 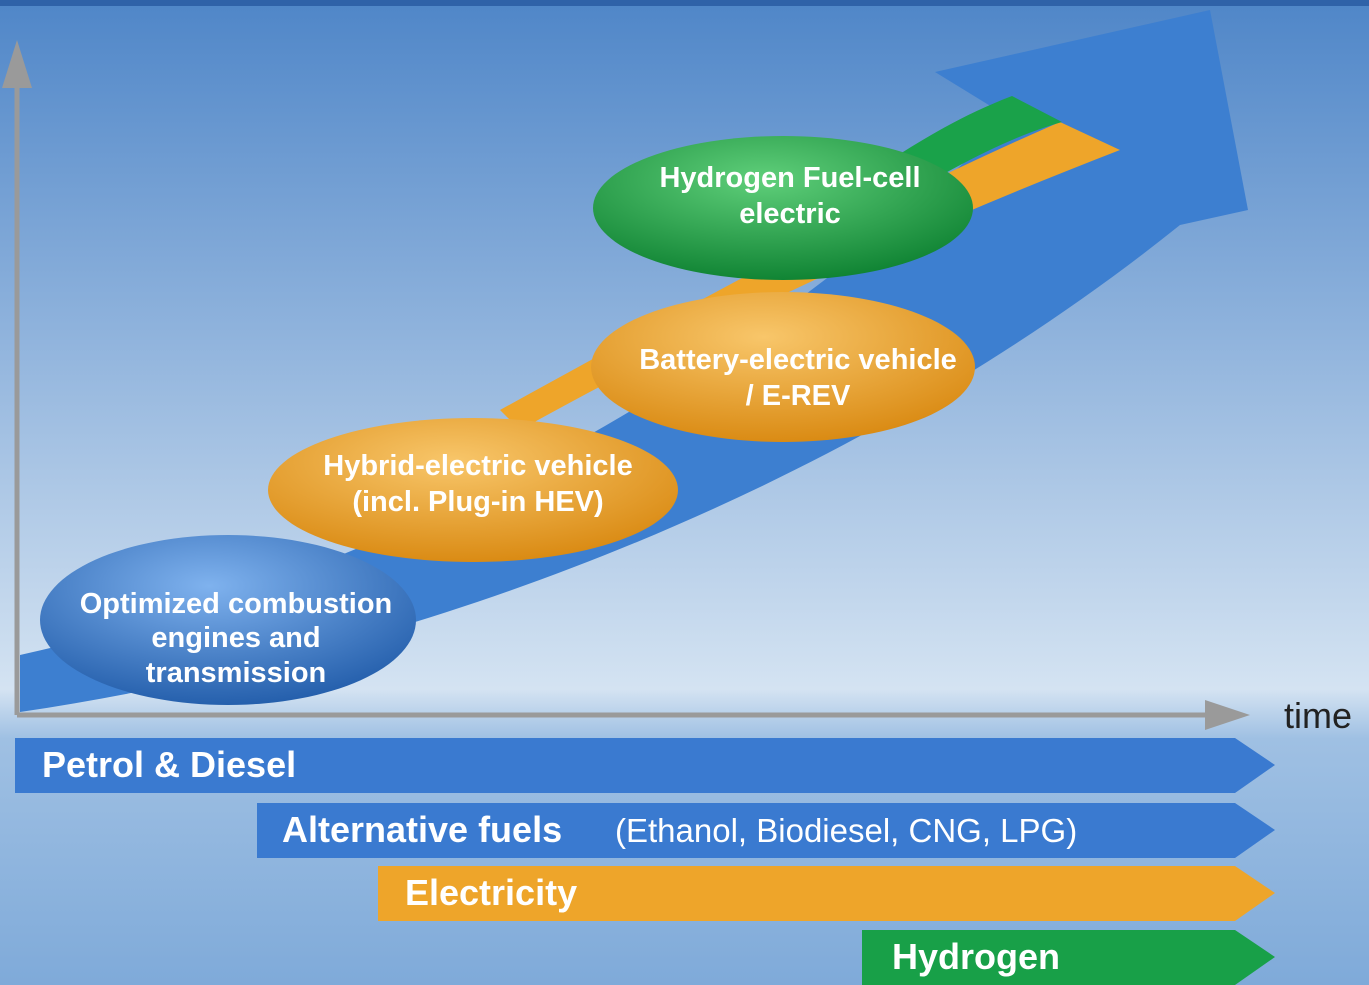 What do you see at coordinates (684, 3) in the screenshot?
I see `top-strip` at bounding box center [684, 3].